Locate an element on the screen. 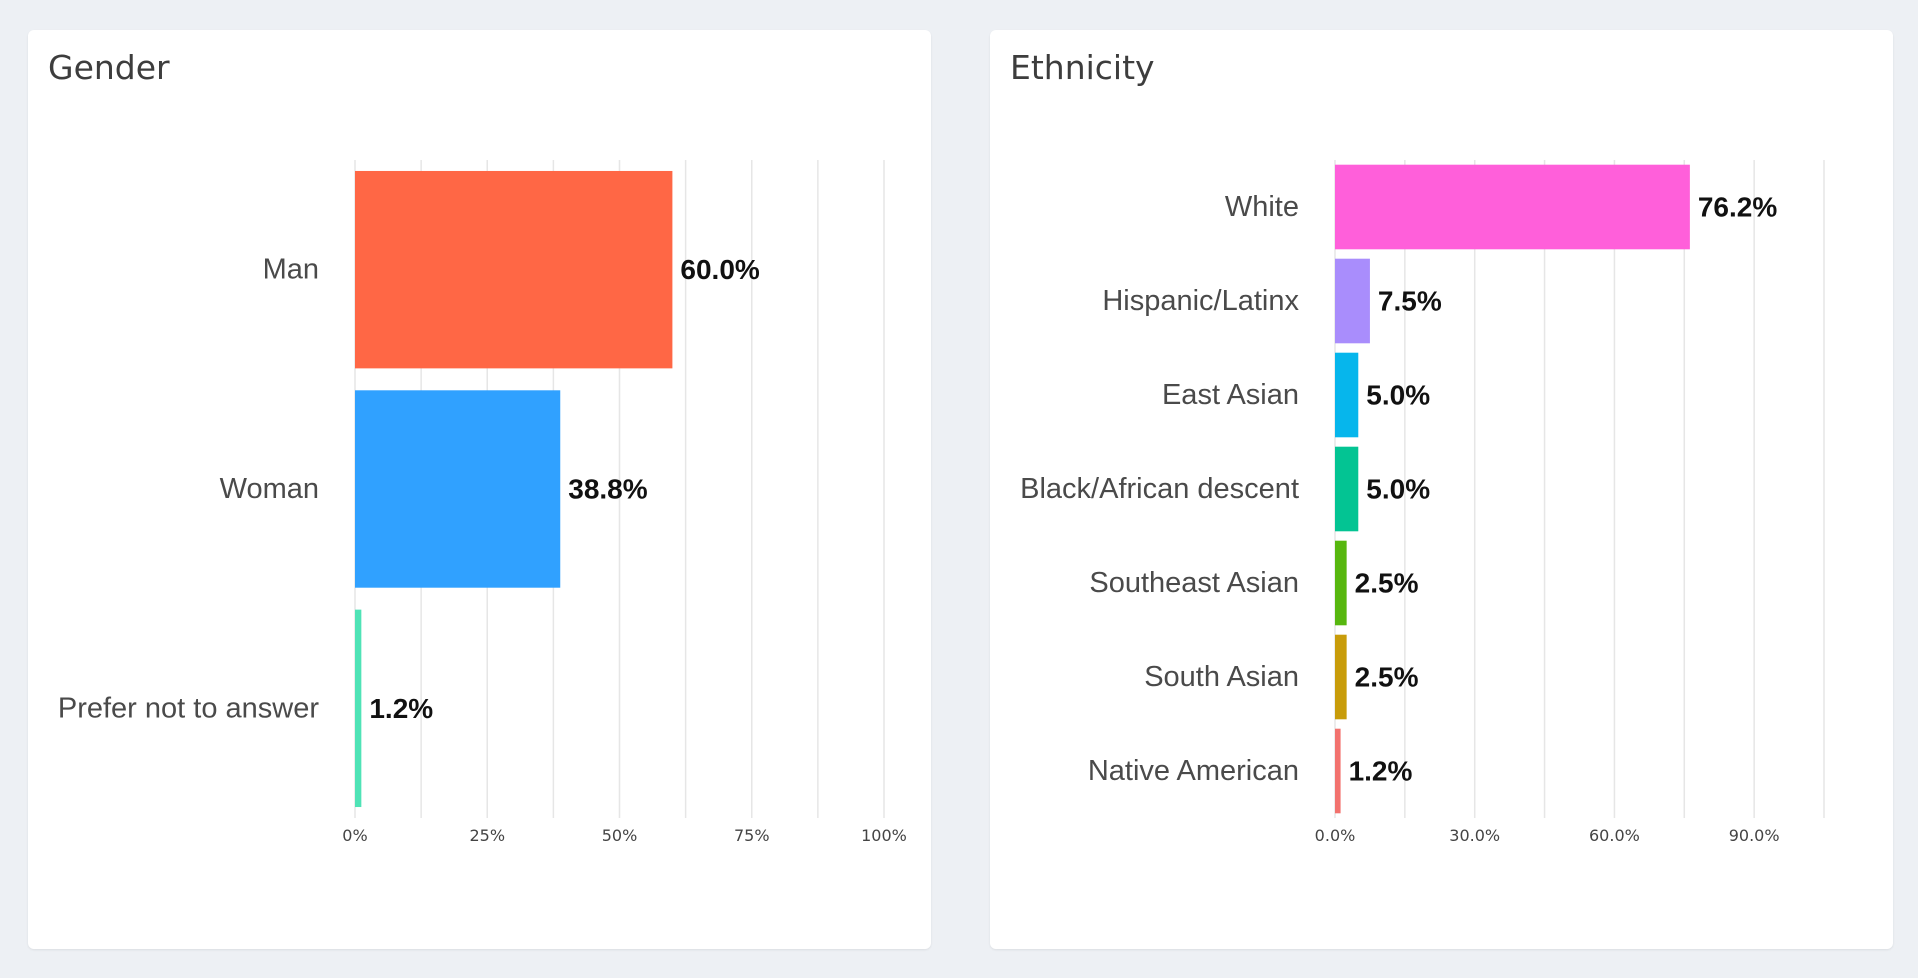  x-tick-label: 50% is located at coordinates (620, 835).